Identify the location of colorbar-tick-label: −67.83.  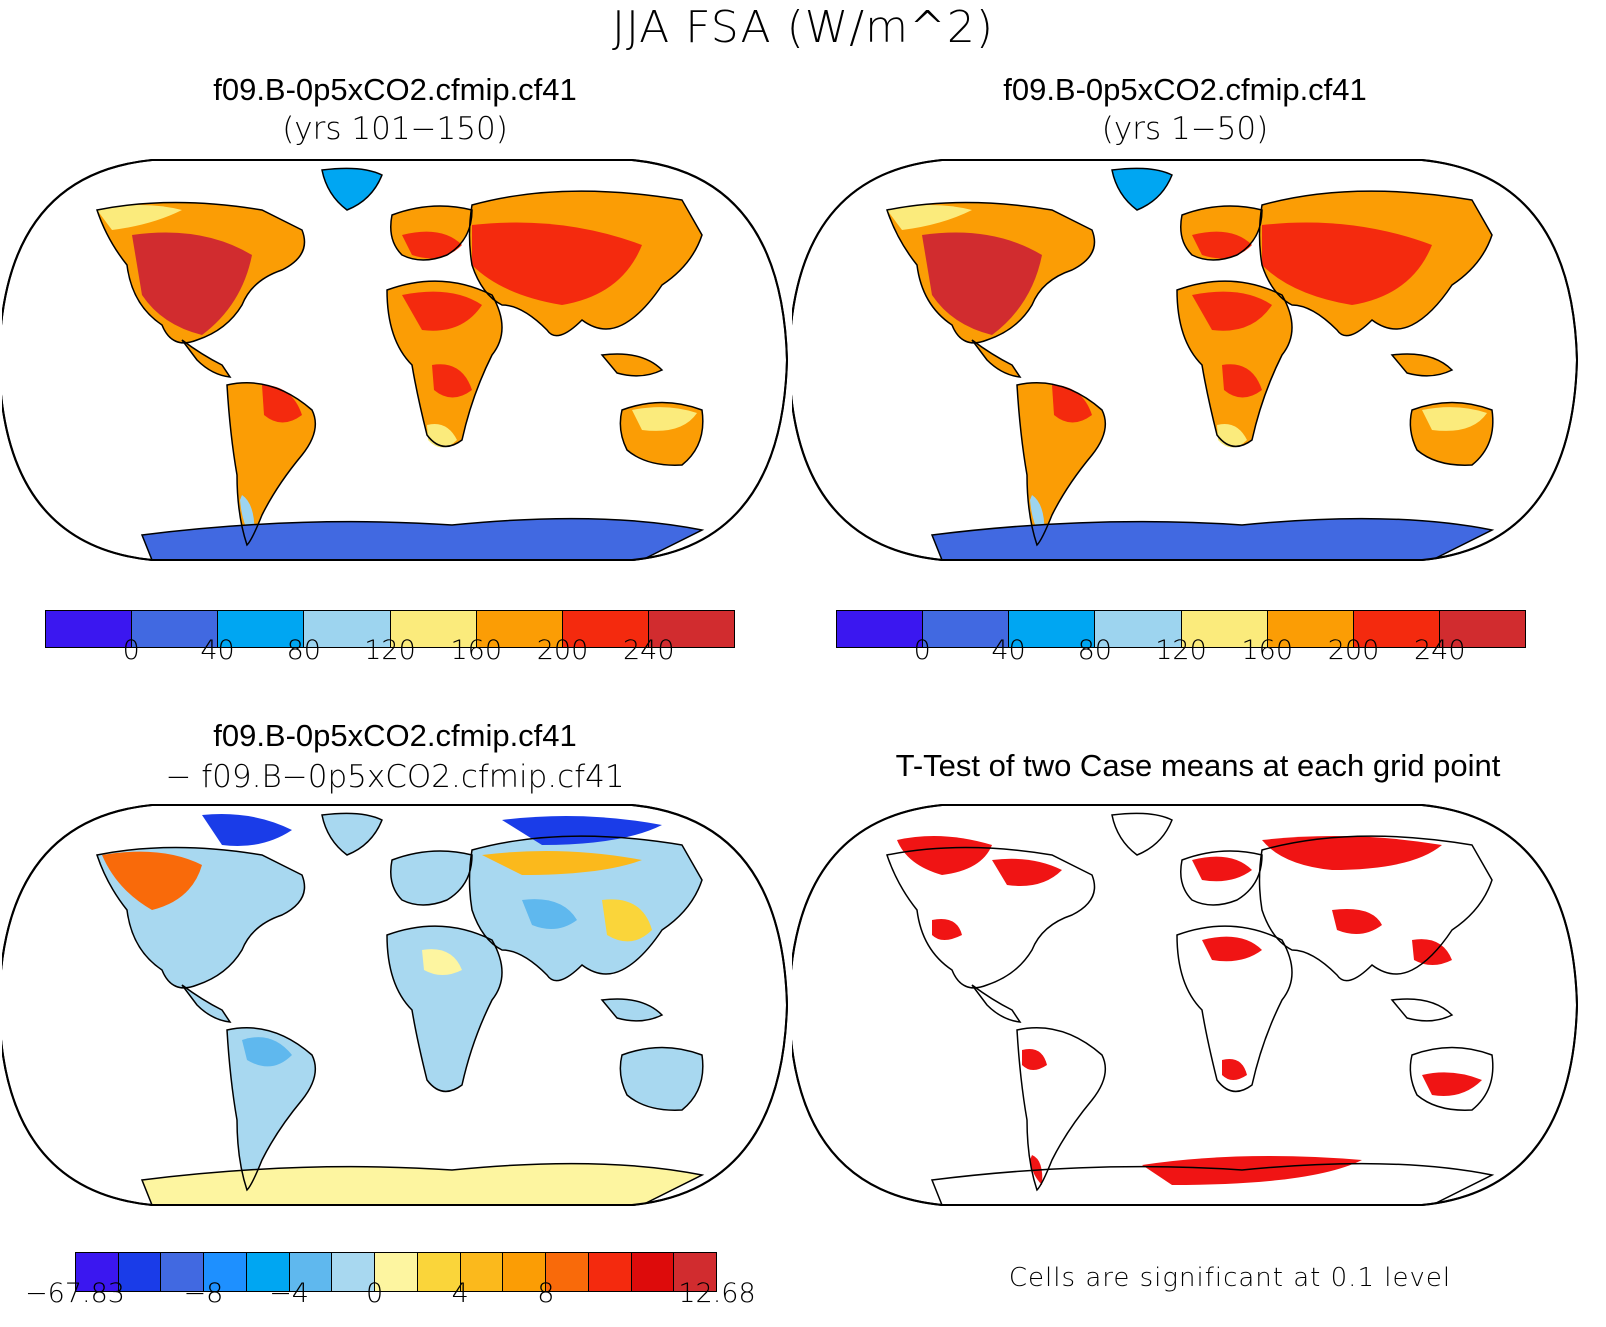
(75, 1293).